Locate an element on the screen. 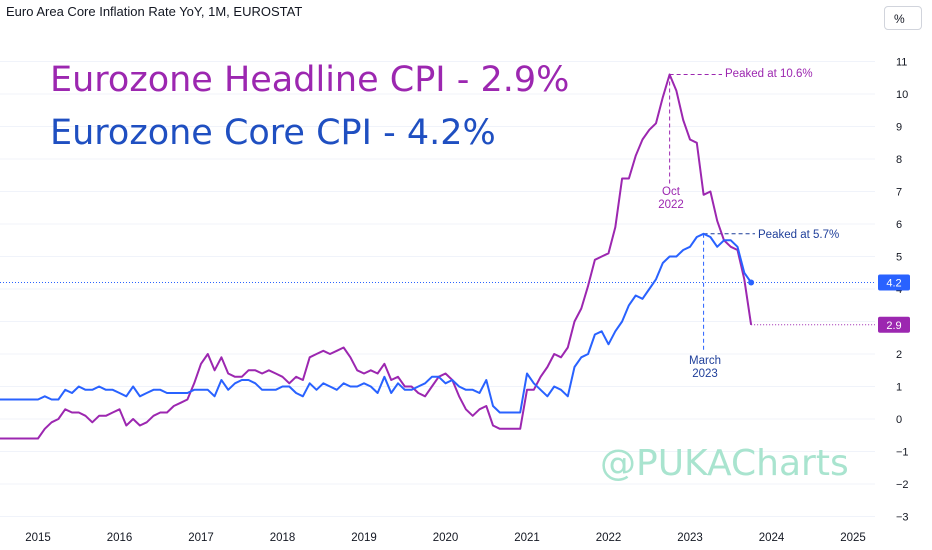  x-tick-label: 2019 is located at coordinates (364, 538).